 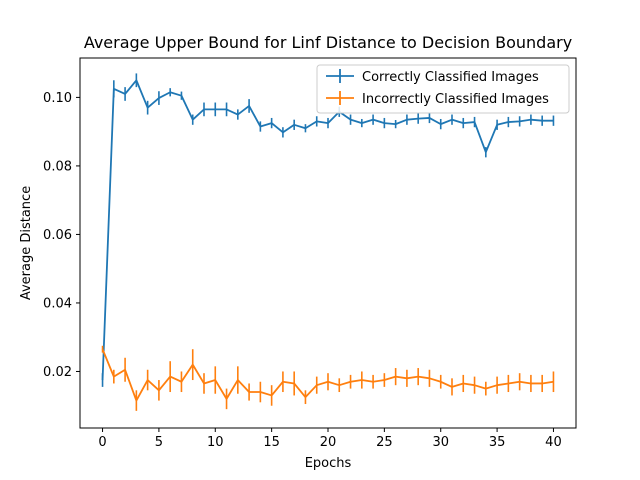 I want to click on x-axis-ticks: 0 5 10 15 20 25 30 35 40, so click(x=330, y=439).